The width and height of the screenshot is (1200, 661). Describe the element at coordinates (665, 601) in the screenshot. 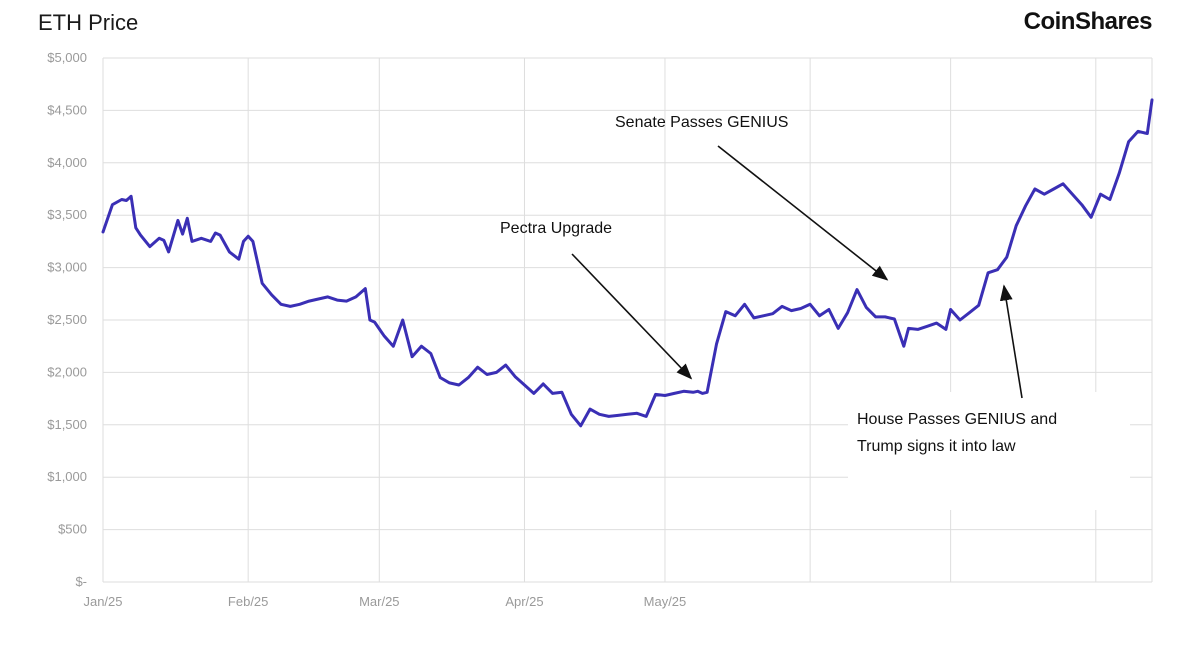

I see `x-tick-label: May/25` at that location.